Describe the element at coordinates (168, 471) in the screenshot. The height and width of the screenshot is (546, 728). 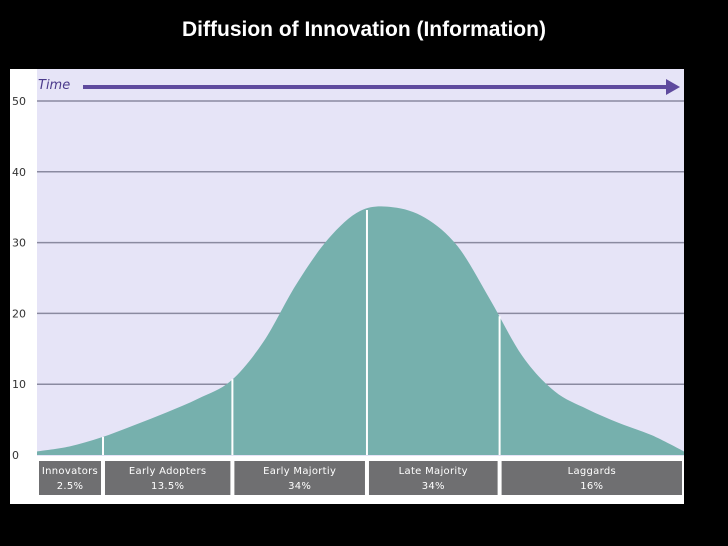
I see `segment-name: Early Adopters` at that location.